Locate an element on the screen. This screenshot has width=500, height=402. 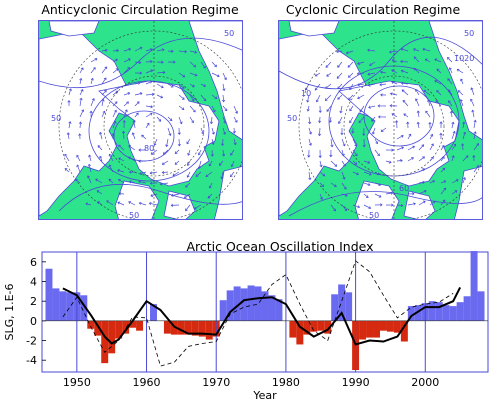
y-tick-label: -4 is located at coordinates (31, 360).